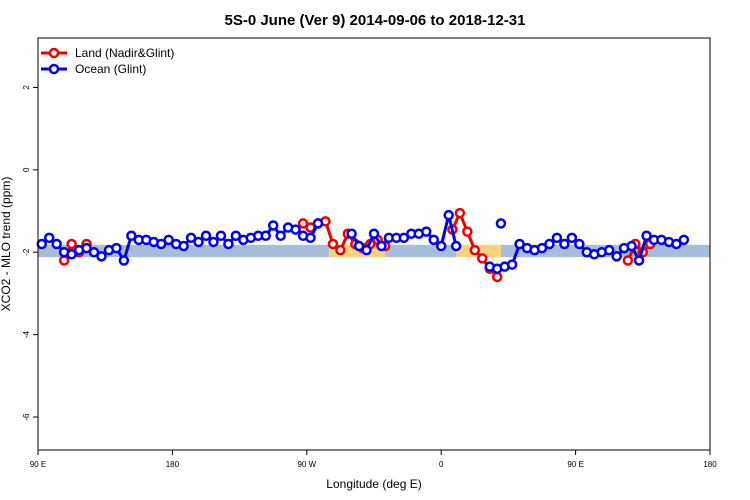  I want to click on x-tick-label: 90 W, so click(306, 464).